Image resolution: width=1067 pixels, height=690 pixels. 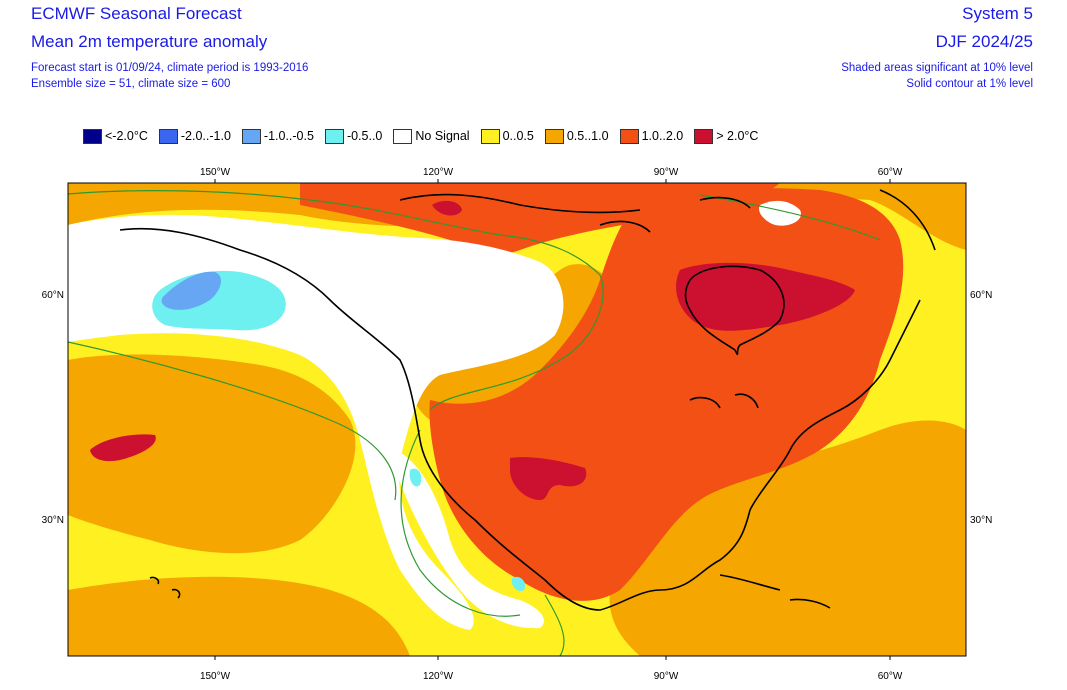 What do you see at coordinates (666, 676) in the screenshot?
I see `lon-label-bottom: 90°W` at bounding box center [666, 676].